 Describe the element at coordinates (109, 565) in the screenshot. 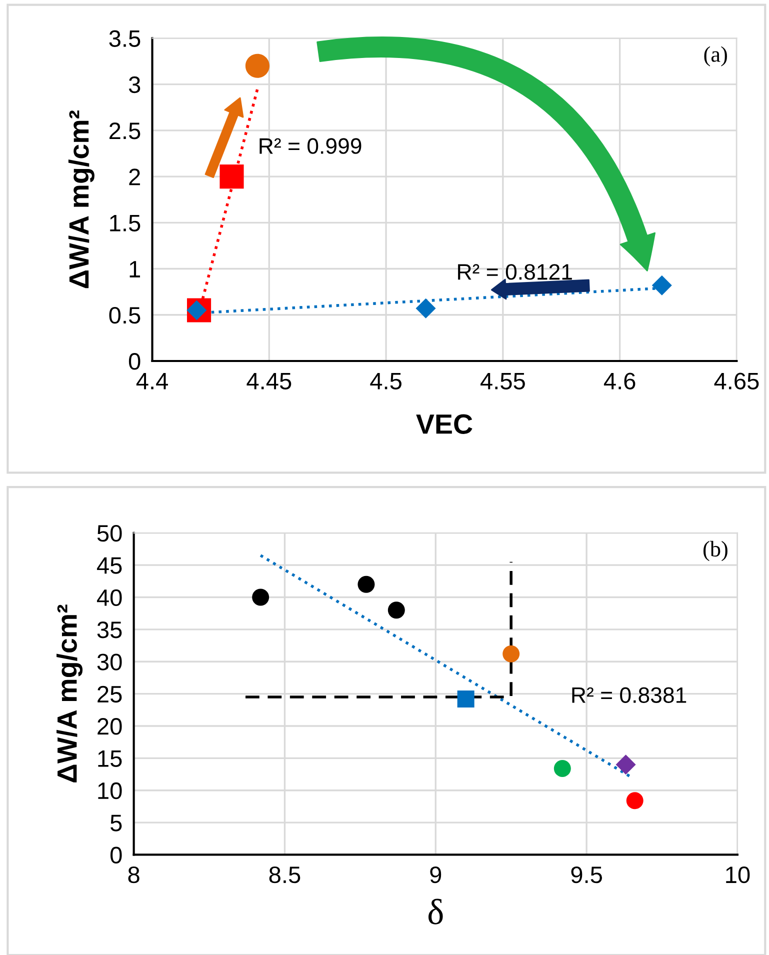

I see `y-tick-label: 45` at that location.